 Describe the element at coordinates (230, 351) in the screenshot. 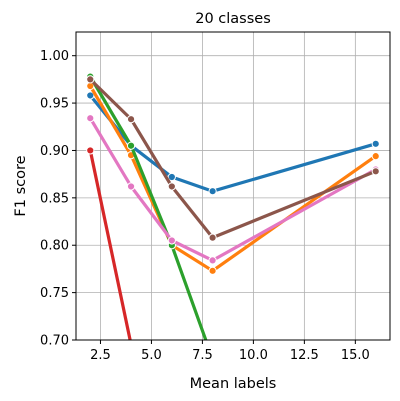

I see `x-axis: 2.5 5.0 7.5 10.0 12.5 15.0` at that location.